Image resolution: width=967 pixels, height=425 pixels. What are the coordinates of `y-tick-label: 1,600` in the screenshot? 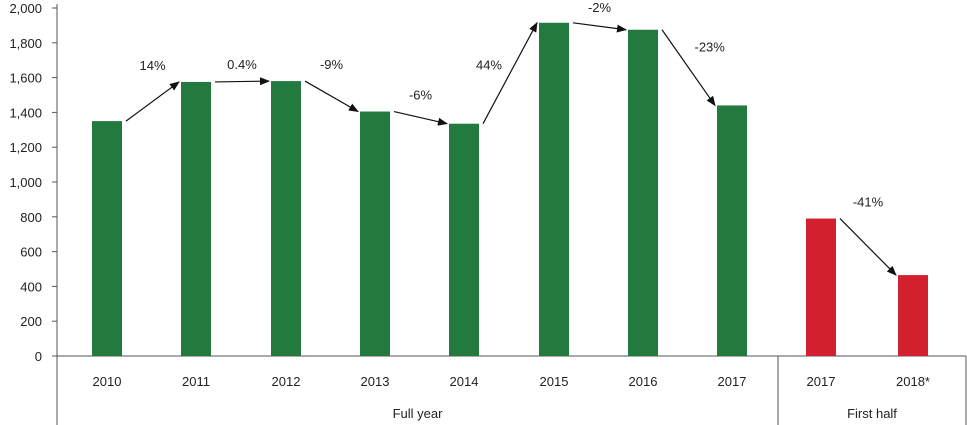 It's located at (25, 78).